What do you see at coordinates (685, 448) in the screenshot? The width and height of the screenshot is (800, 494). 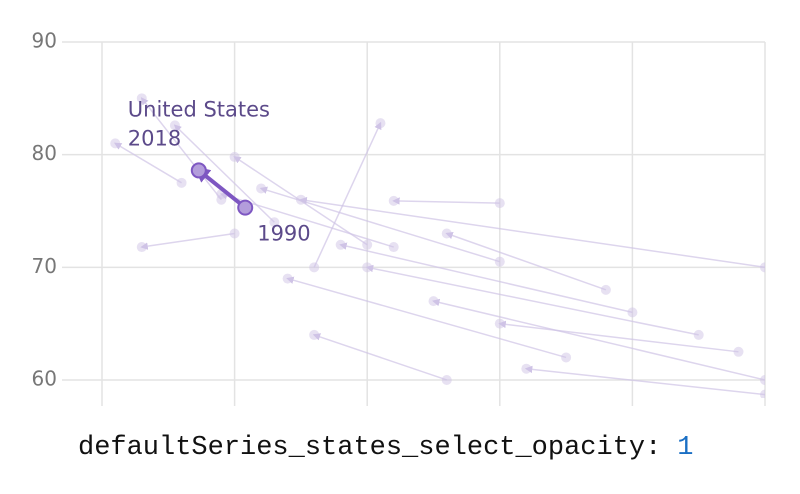 I see `caption-value: 1` at bounding box center [685, 448].